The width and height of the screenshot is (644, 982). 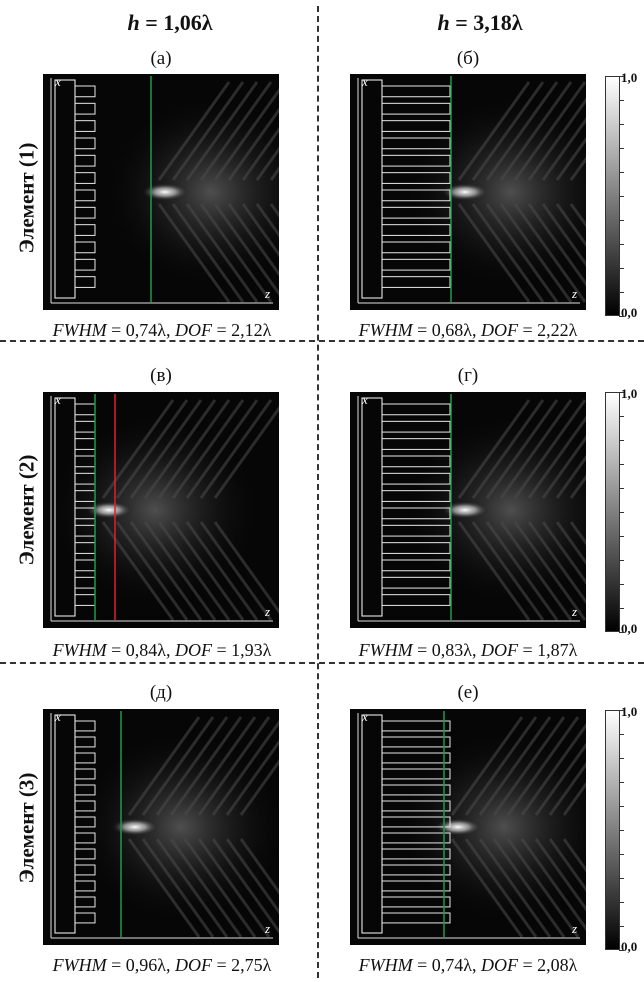 I want to click on column-title-right: h = 3,18λ, so click(x=480, y=23).